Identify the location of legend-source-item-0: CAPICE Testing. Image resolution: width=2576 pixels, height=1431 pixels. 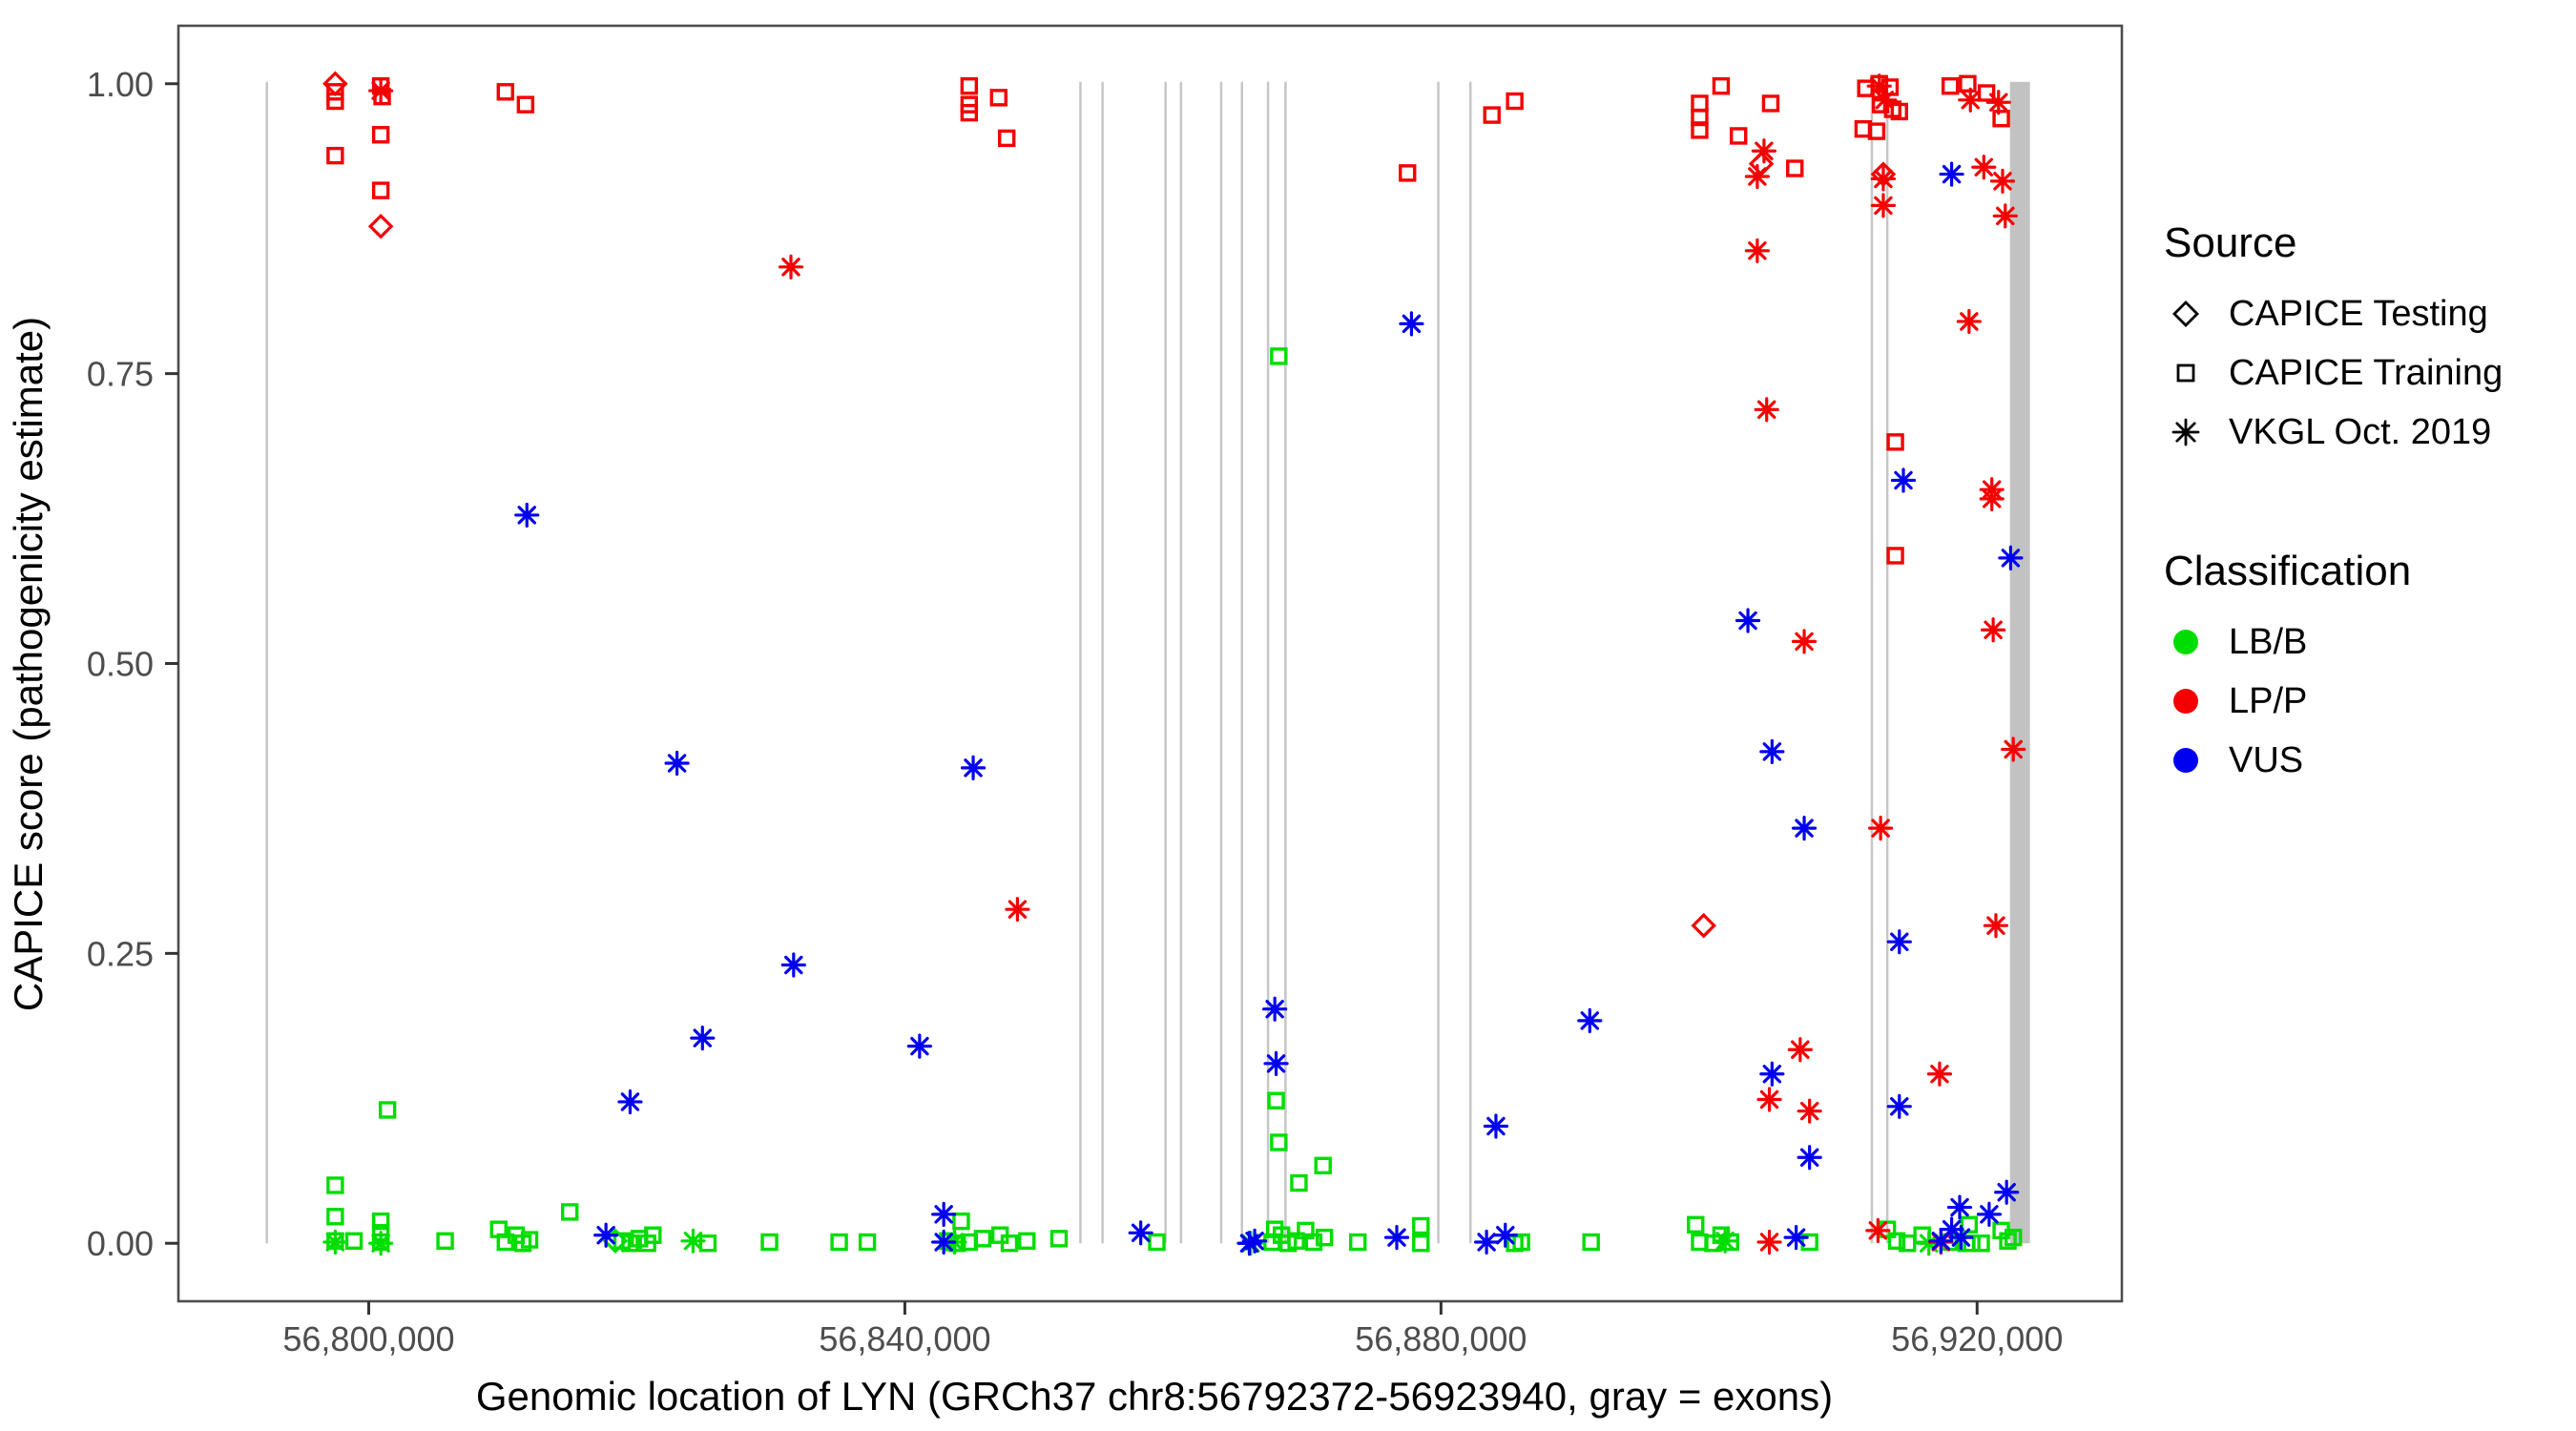
(2364, 313).